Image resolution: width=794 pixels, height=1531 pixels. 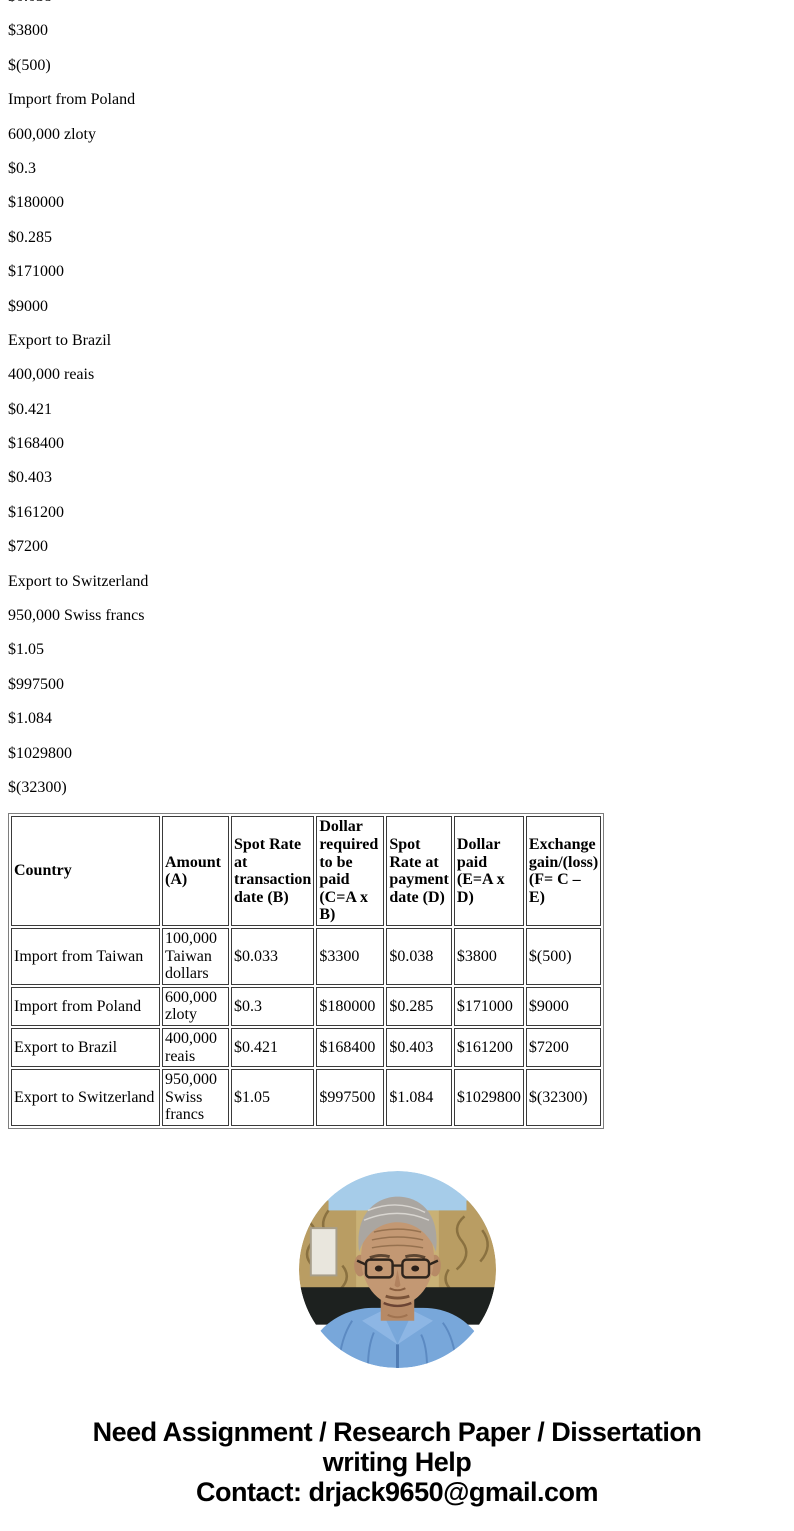 I want to click on photo-hair-strands, so click(x=396, y=1212).